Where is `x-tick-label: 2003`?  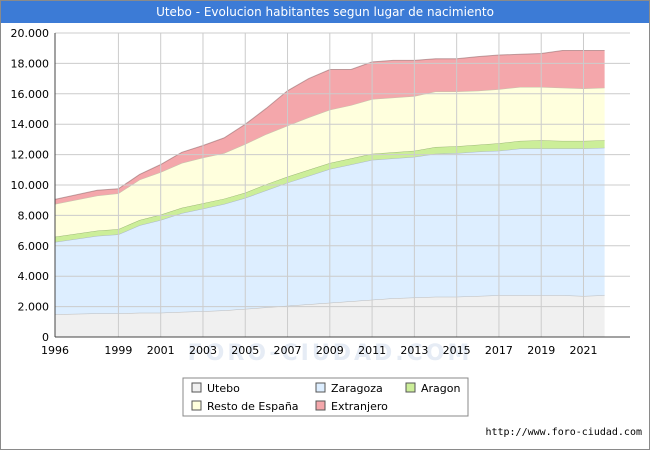
x-tick-label: 2003 is located at coordinates (203, 350).